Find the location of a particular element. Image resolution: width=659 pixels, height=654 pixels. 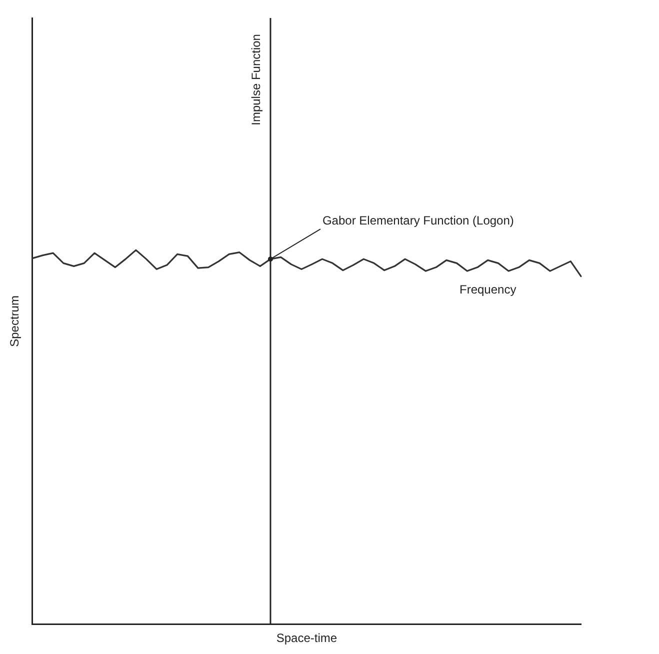

series-label: Frequency is located at coordinates (487, 289).